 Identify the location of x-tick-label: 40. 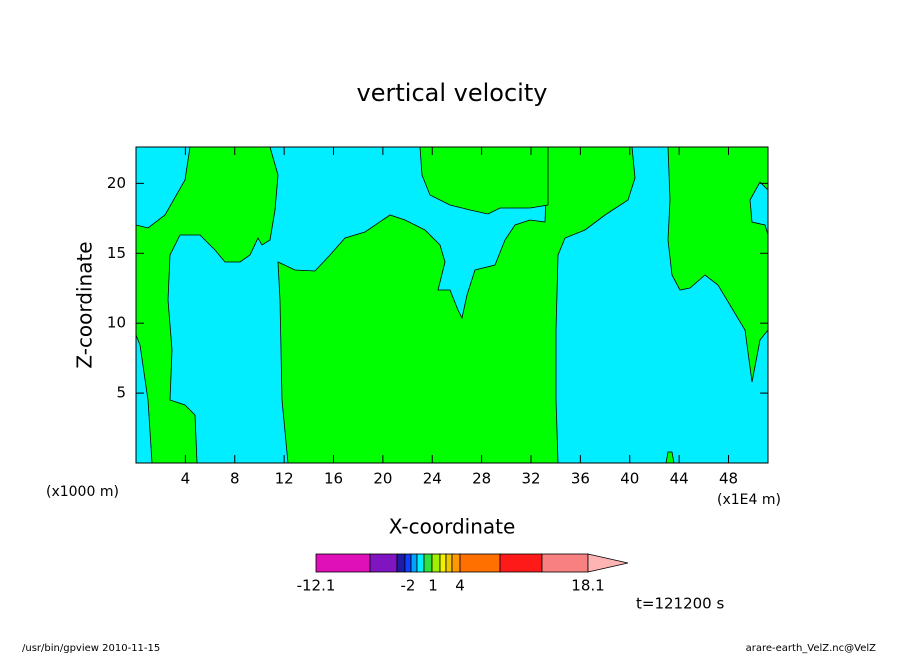
(629, 479).